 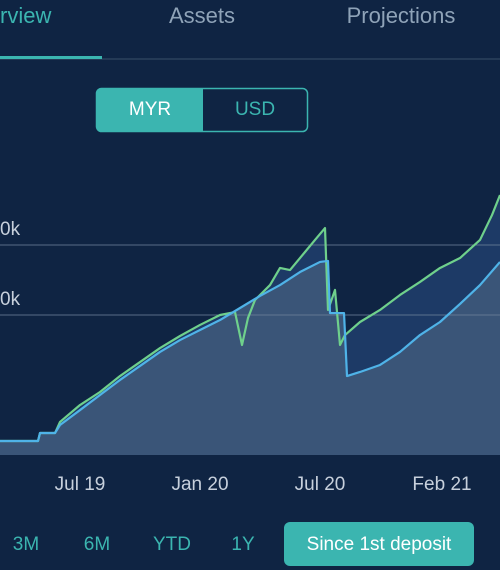 What do you see at coordinates (199, 484) in the screenshot?
I see `x-tick-label: Jan 20` at bounding box center [199, 484].